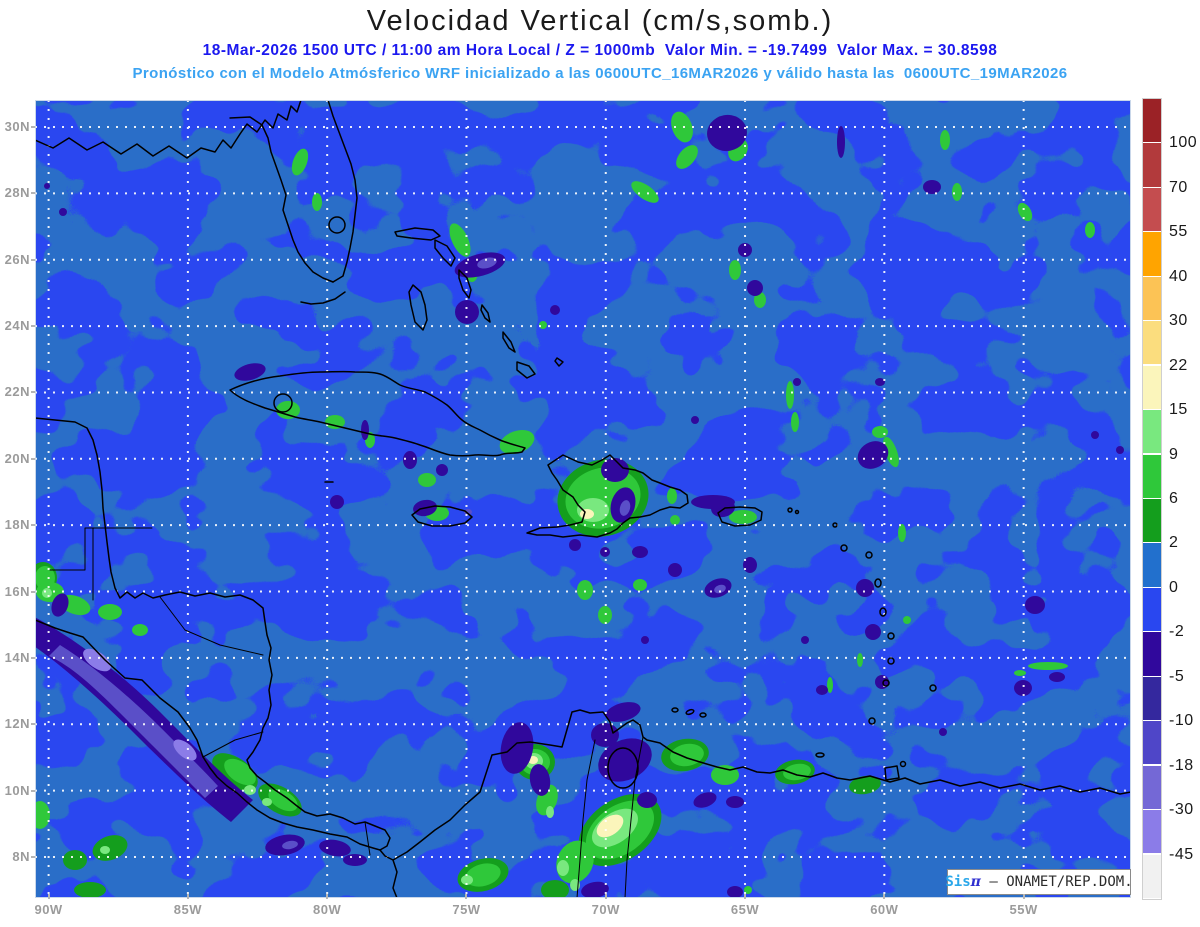  What do you see at coordinates (17, 724) in the screenshot?
I see `lat-tick-label: 12N` at bounding box center [17, 724].